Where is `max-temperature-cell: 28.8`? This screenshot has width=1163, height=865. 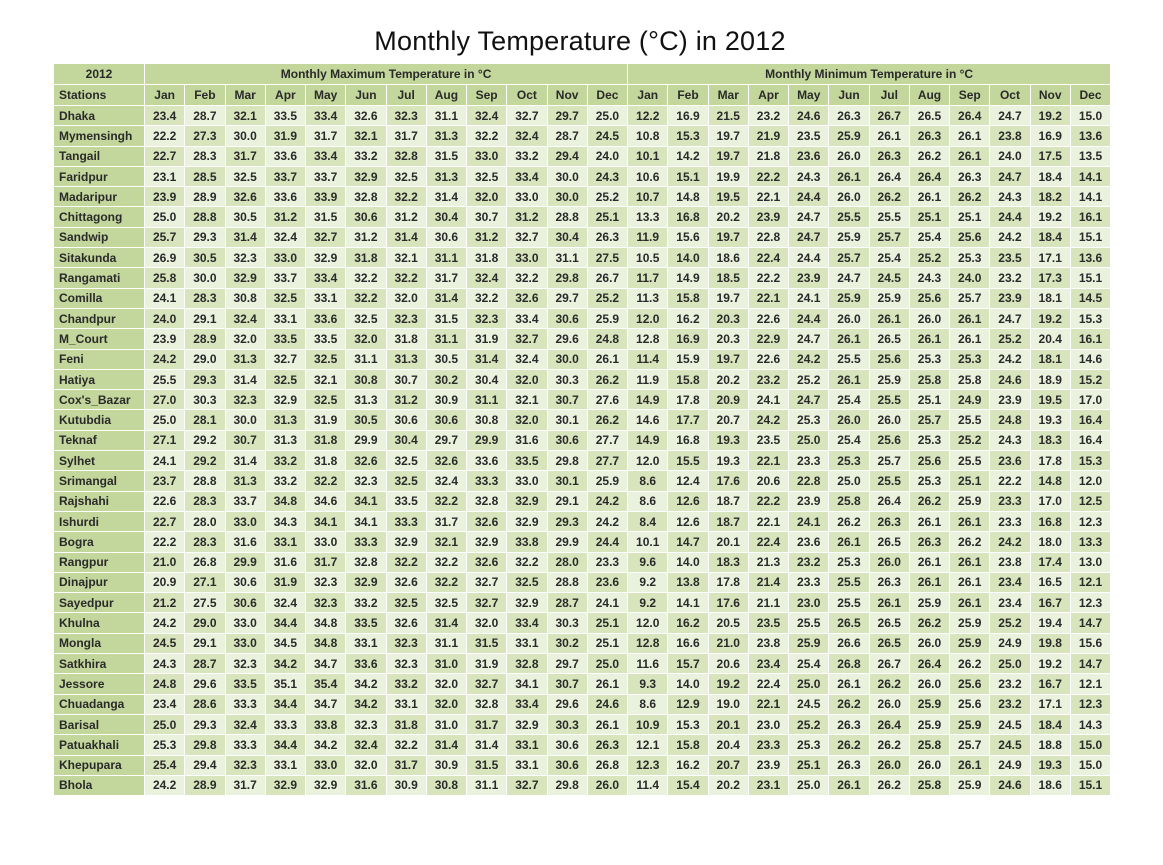 max-temperature-cell: 28.8 is located at coordinates (567, 582).